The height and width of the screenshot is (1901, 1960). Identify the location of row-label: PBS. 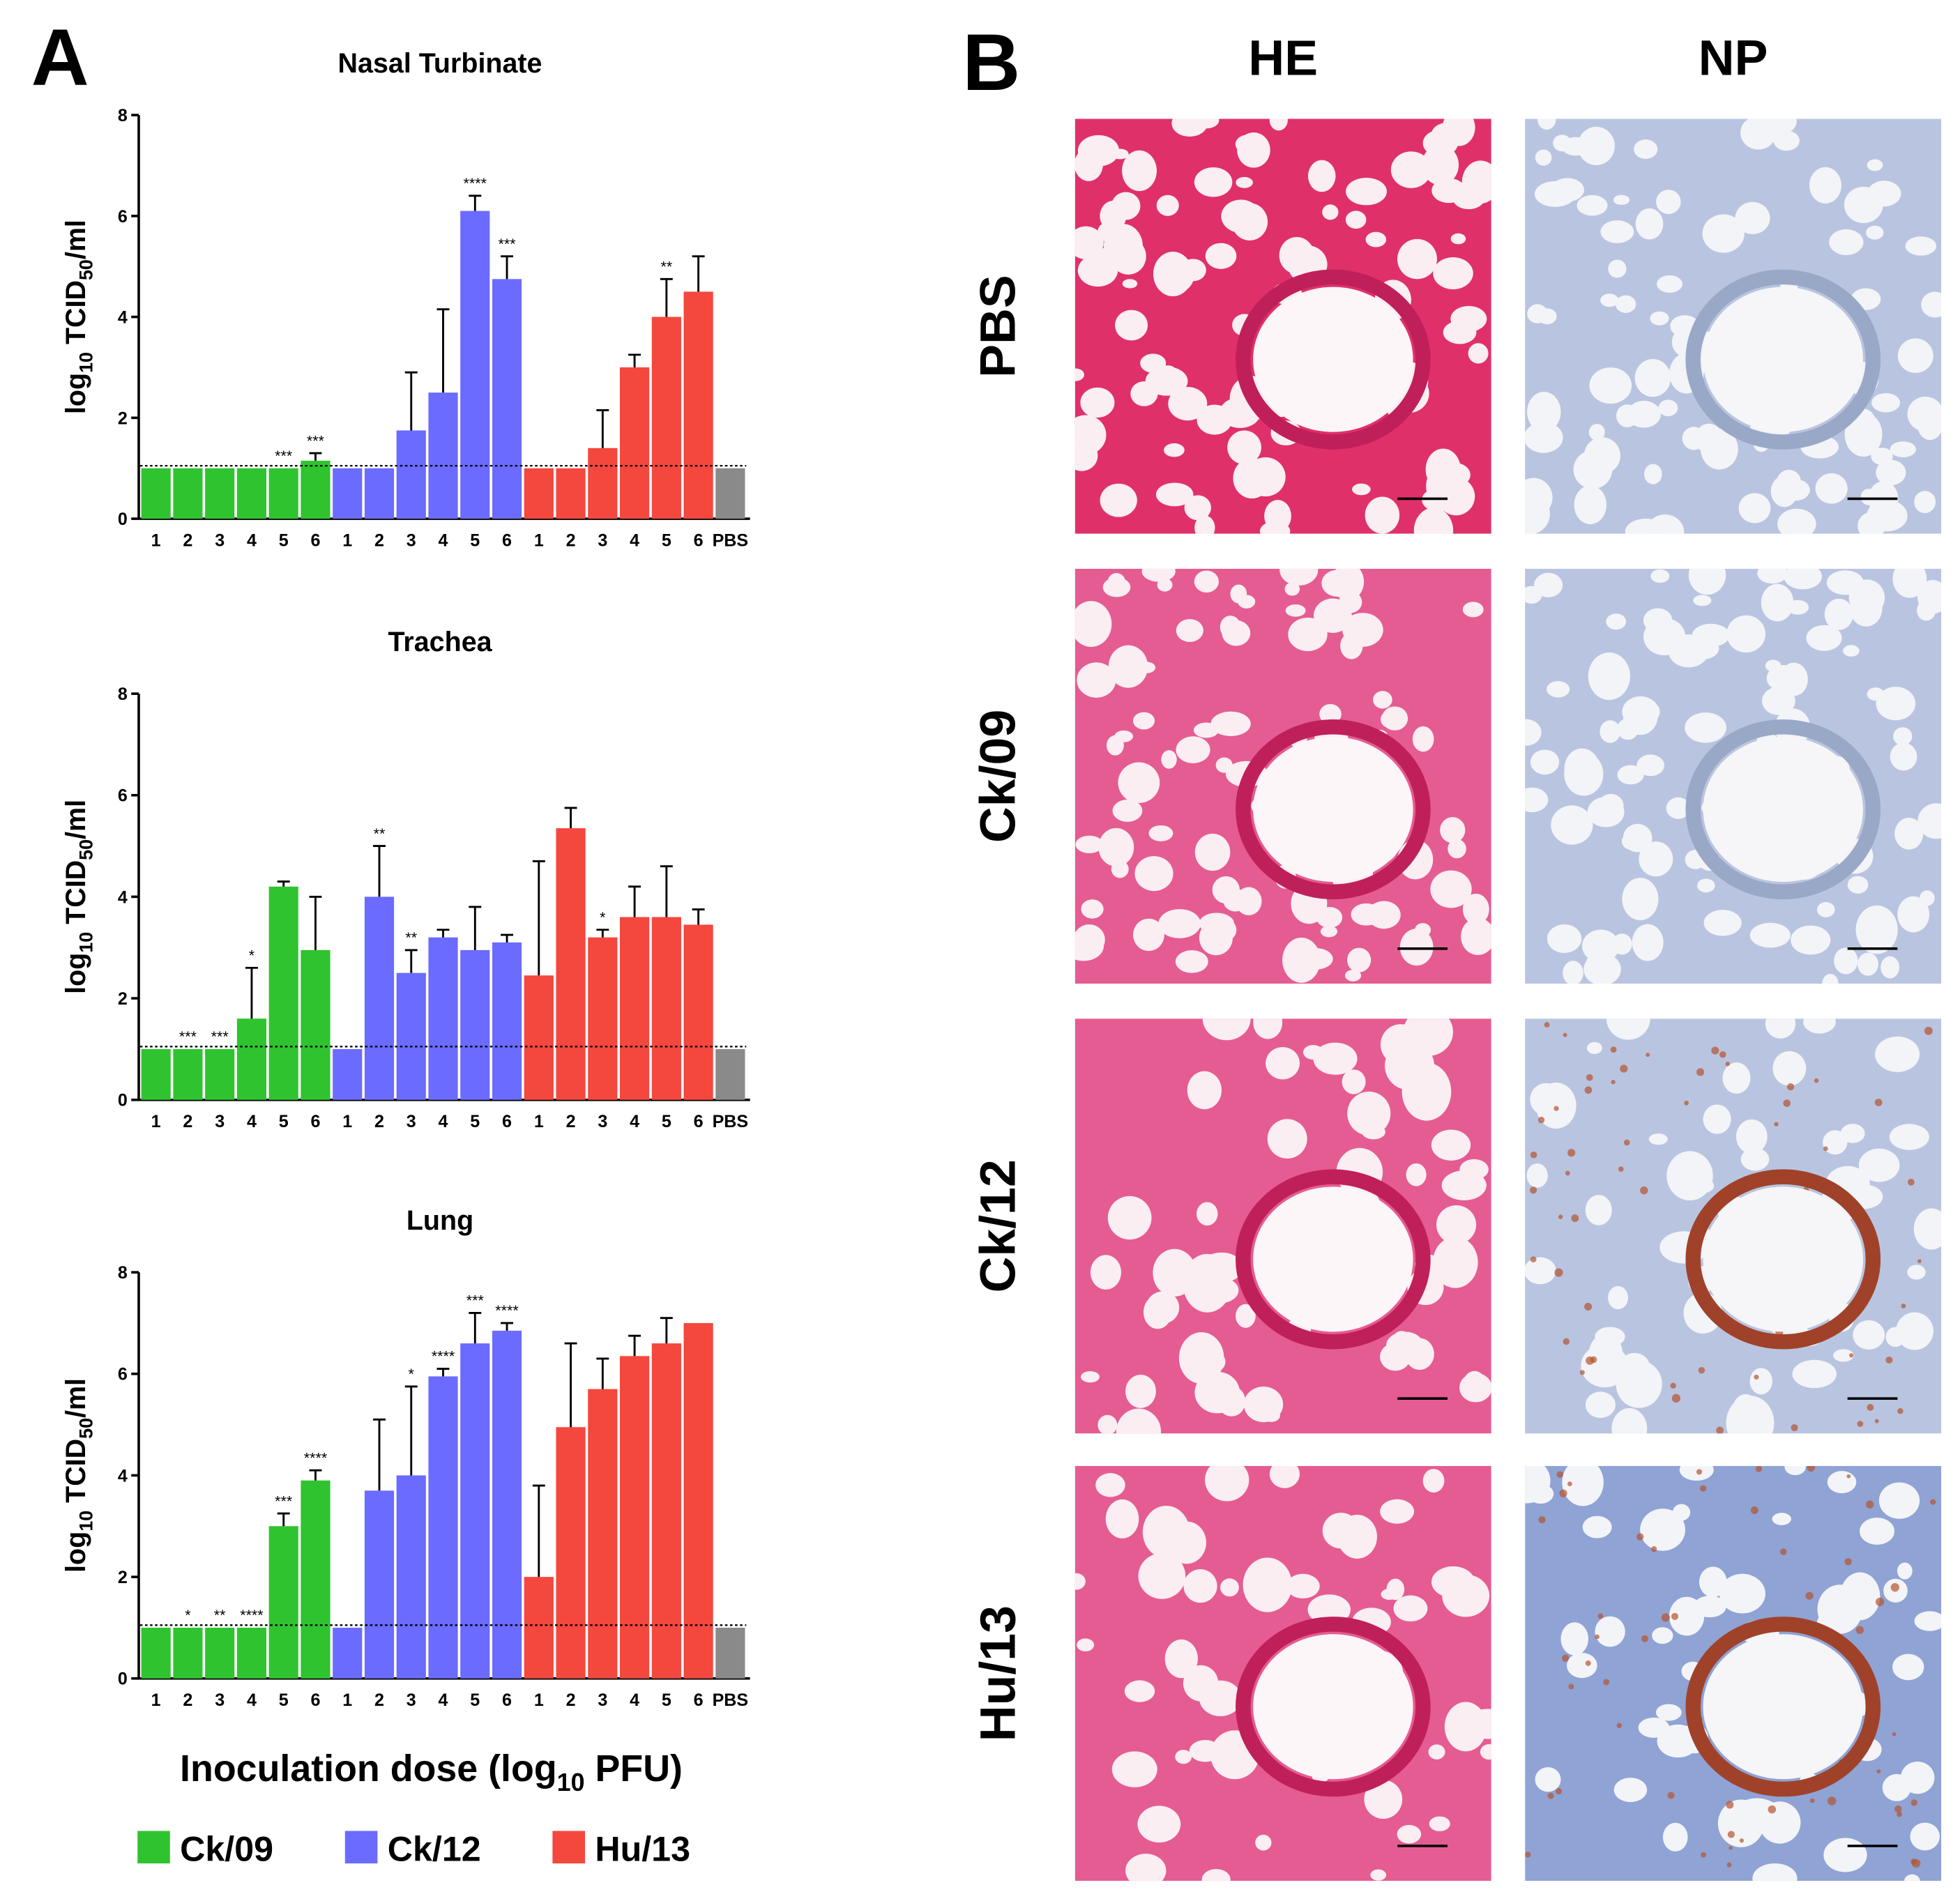
(999, 326).